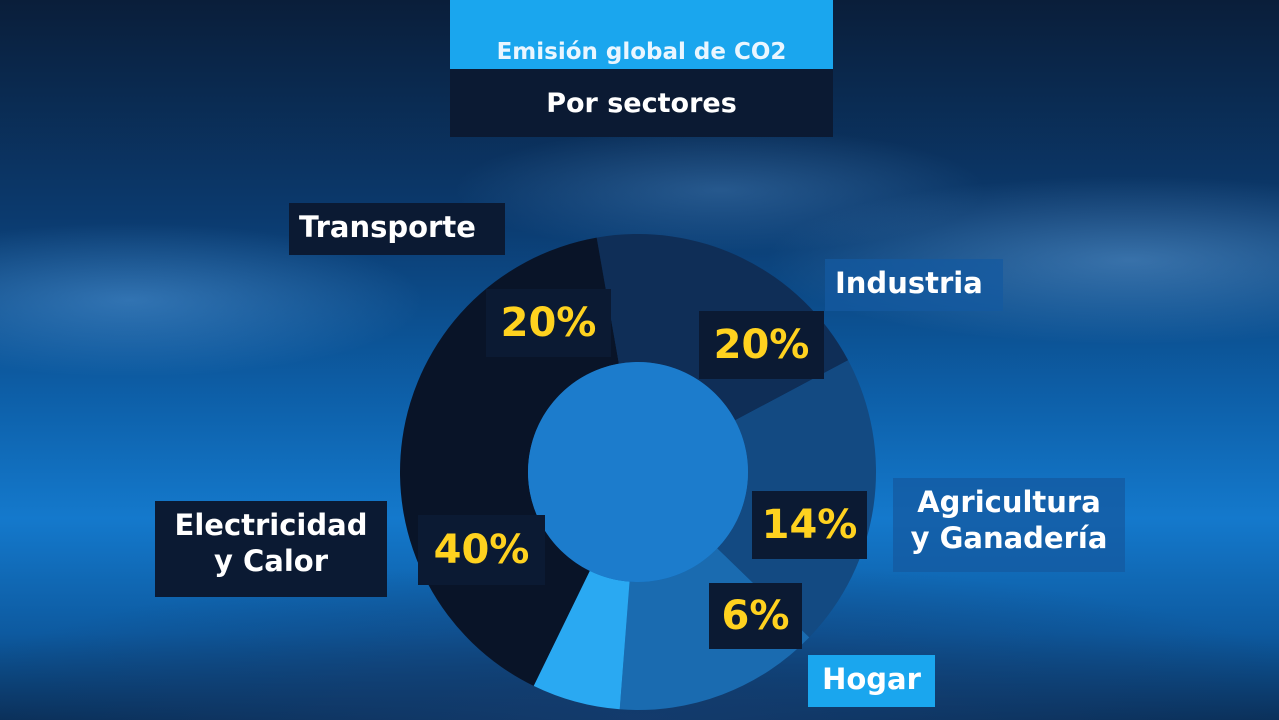 This screenshot has width=1279, height=720. Describe the element at coordinates (481, 550) in the screenshot. I see `value-label-electricidad: 40%` at that location.